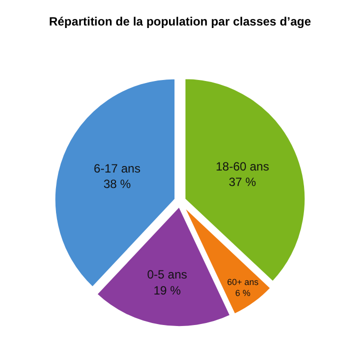 This screenshot has height=338, width=360. What do you see at coordinates (243, 166) in the screenshot?
I see `slice-label: 18-60 ans` at bounding box center [243, 166].